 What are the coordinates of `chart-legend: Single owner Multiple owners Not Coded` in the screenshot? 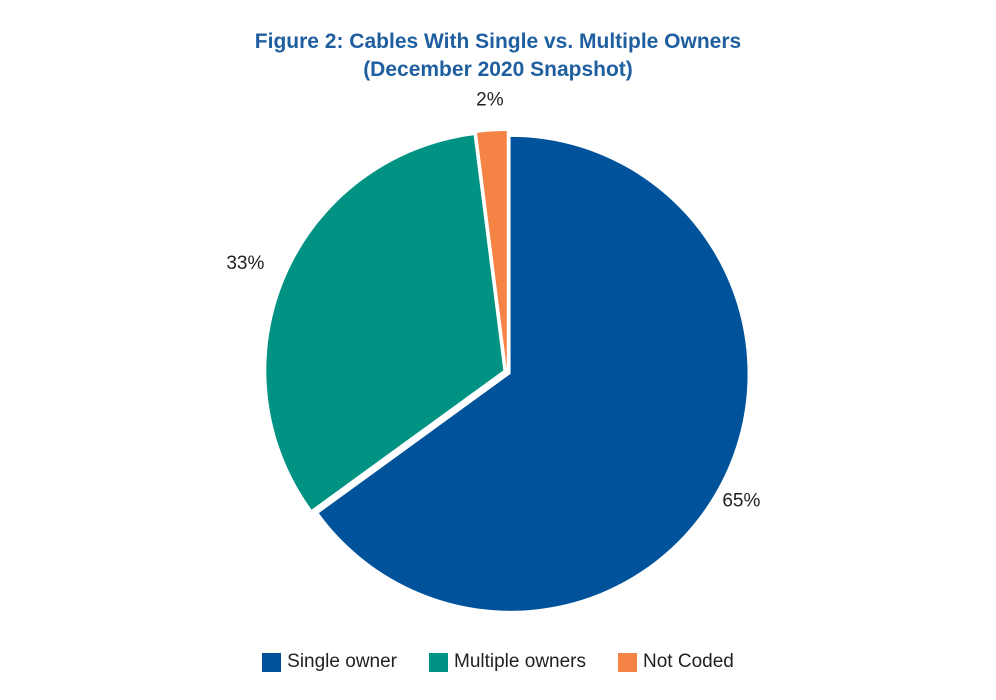 It's located at (498, 662).